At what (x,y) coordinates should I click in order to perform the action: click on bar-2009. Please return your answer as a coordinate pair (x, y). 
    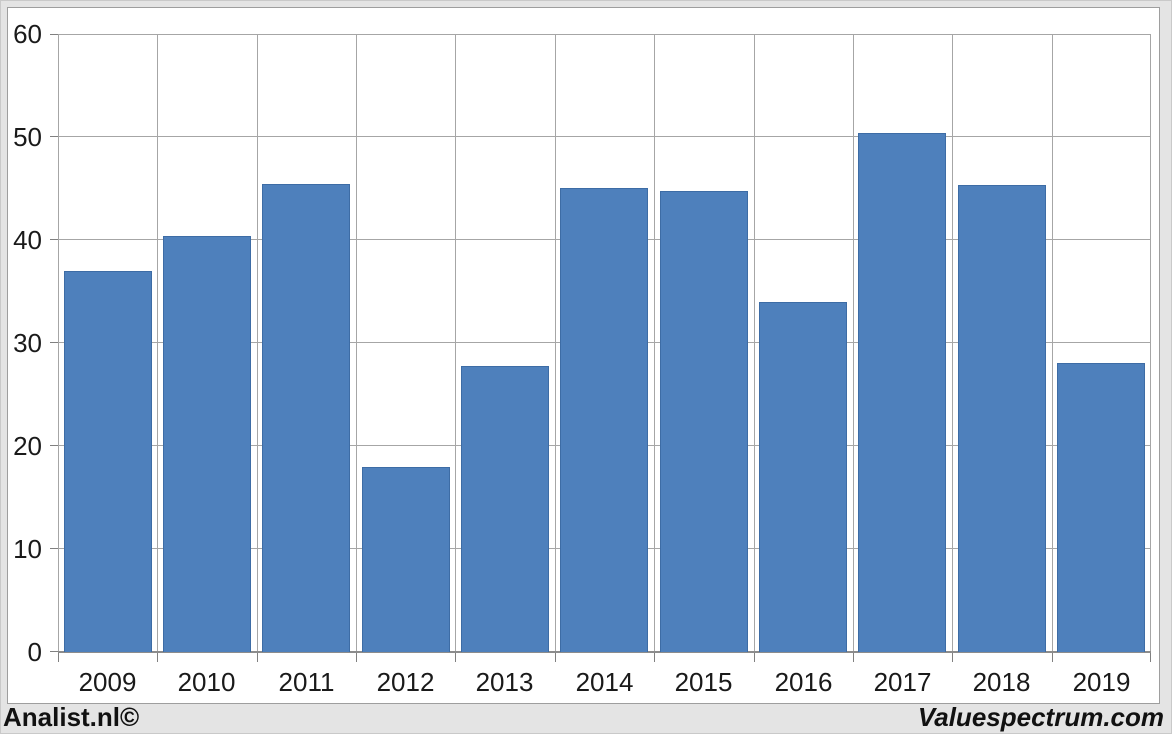
    Looking at the image, I should click on (108, 461).